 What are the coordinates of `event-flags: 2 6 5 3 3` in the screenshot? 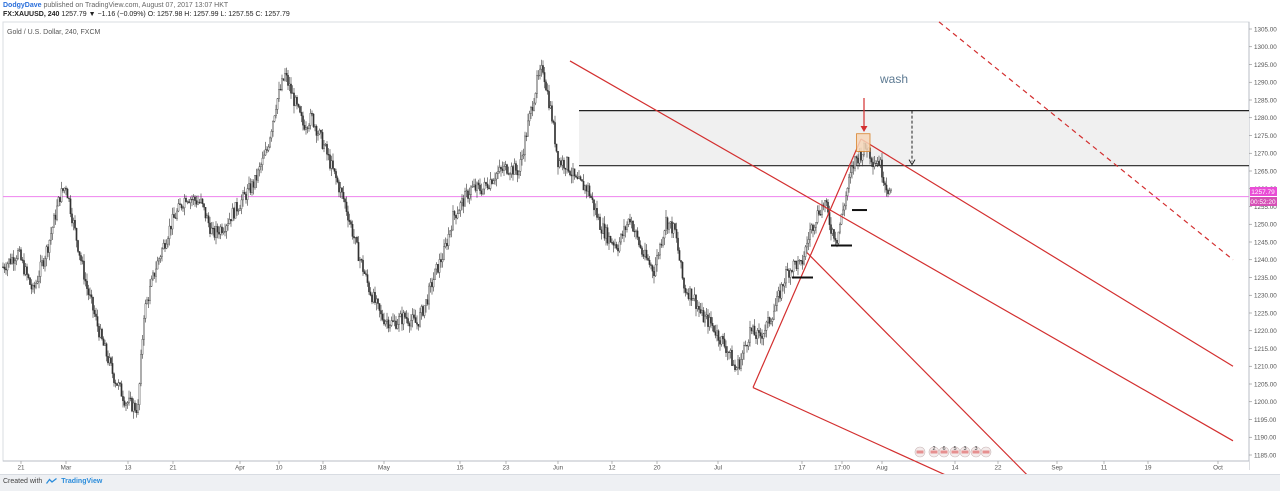 It's located at (953, 452).